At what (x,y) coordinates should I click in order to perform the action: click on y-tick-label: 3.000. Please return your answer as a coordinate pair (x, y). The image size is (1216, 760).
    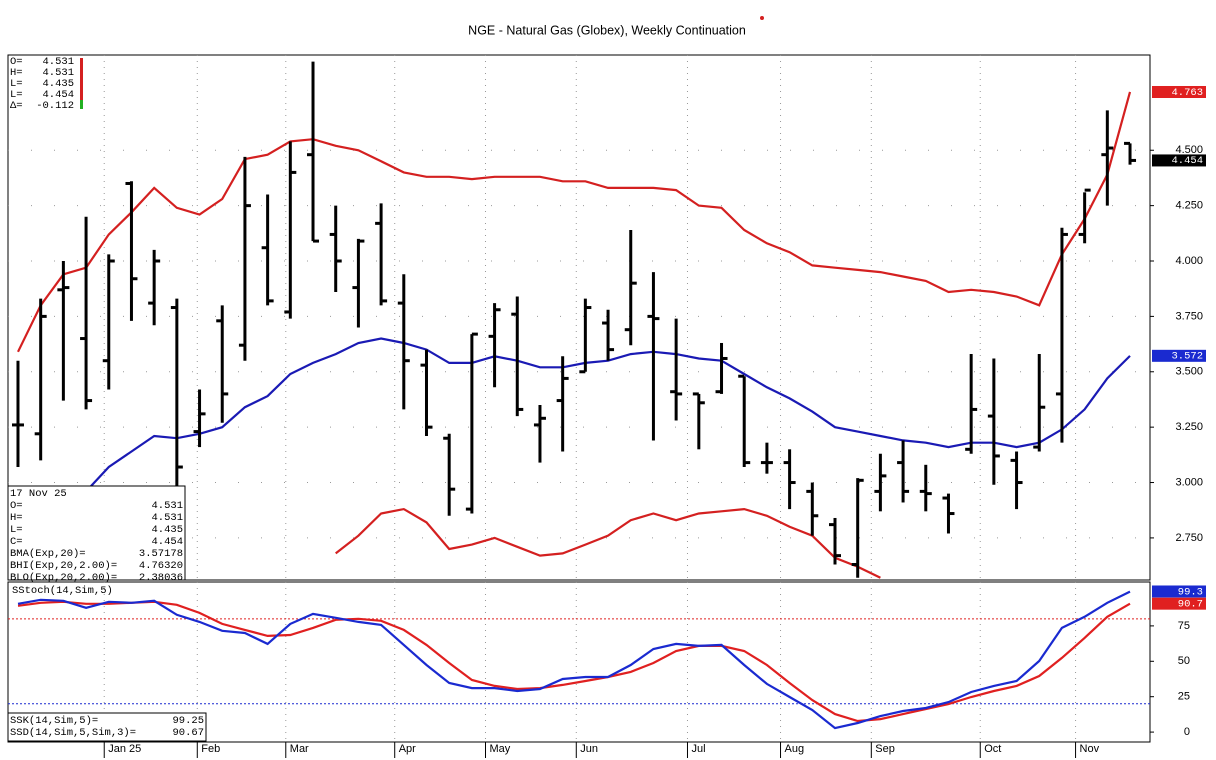
    Looking at the image, I should click on (1189, 482).